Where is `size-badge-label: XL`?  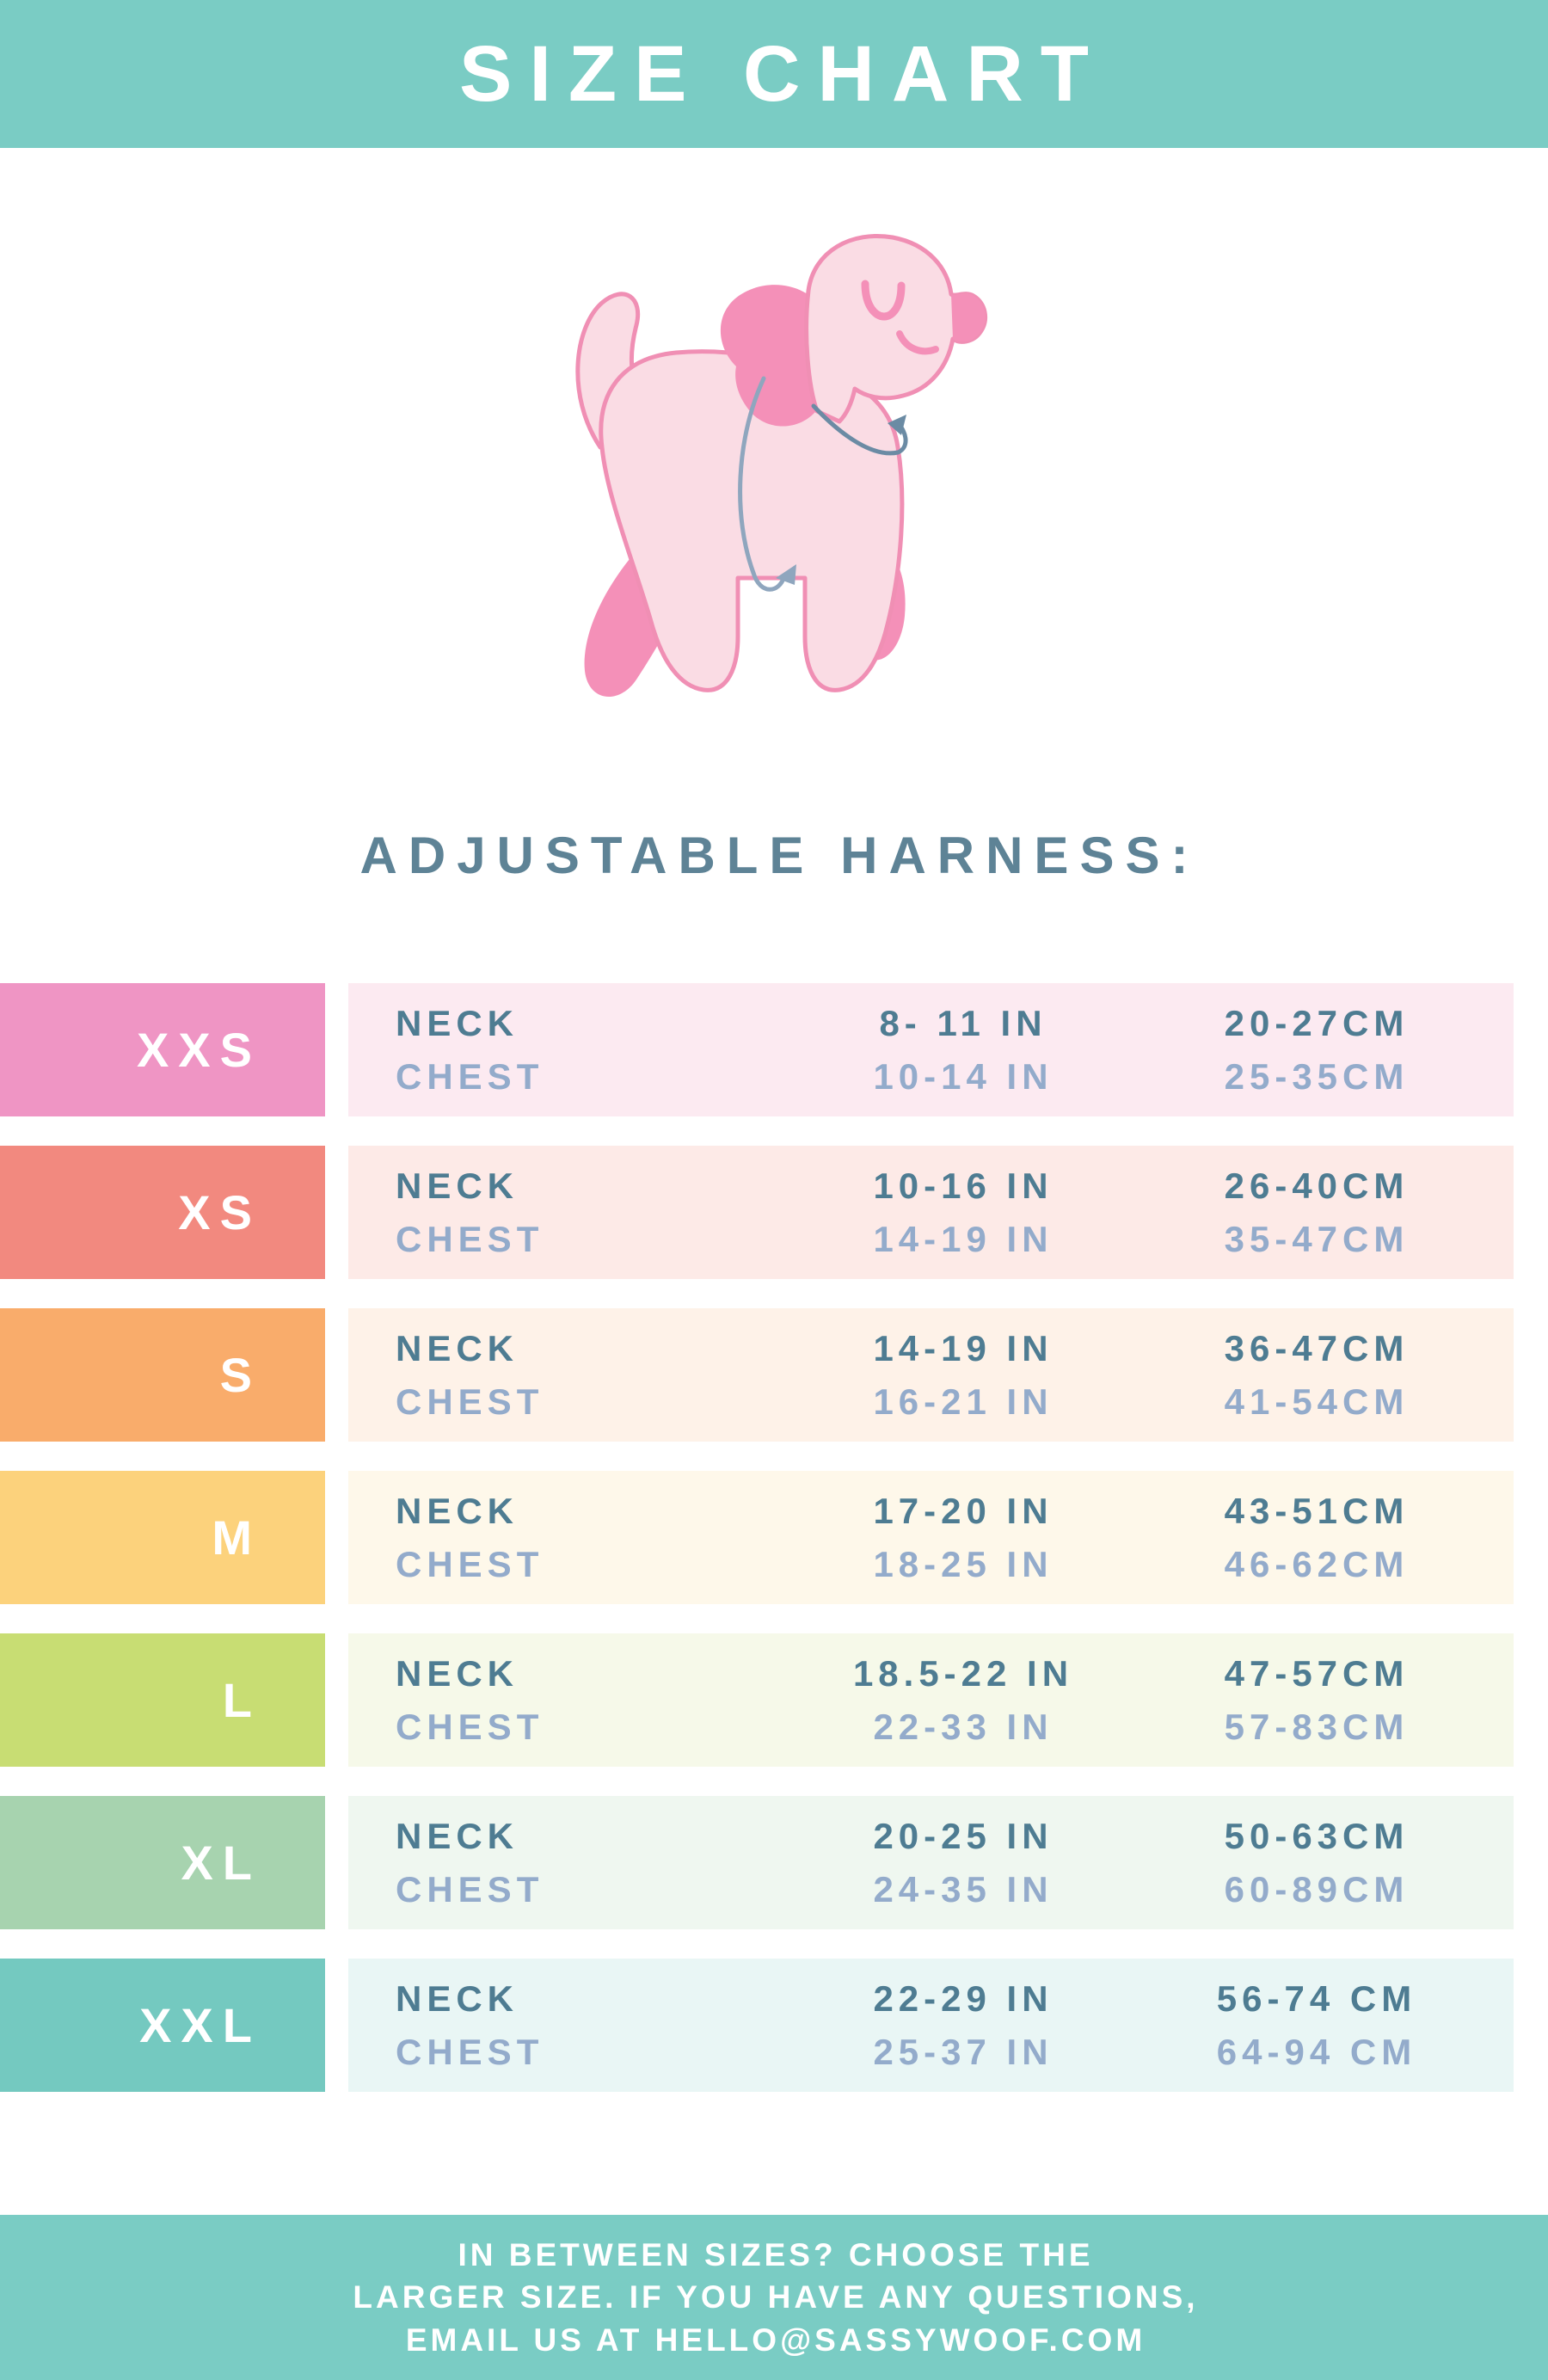
size-badge-label: XL is located at coordinates (221, 1862).